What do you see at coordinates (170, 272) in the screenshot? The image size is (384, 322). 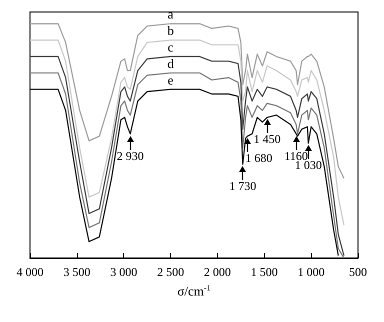 I see `x-tick-label: 2 500` at bounding box center [170, 272].